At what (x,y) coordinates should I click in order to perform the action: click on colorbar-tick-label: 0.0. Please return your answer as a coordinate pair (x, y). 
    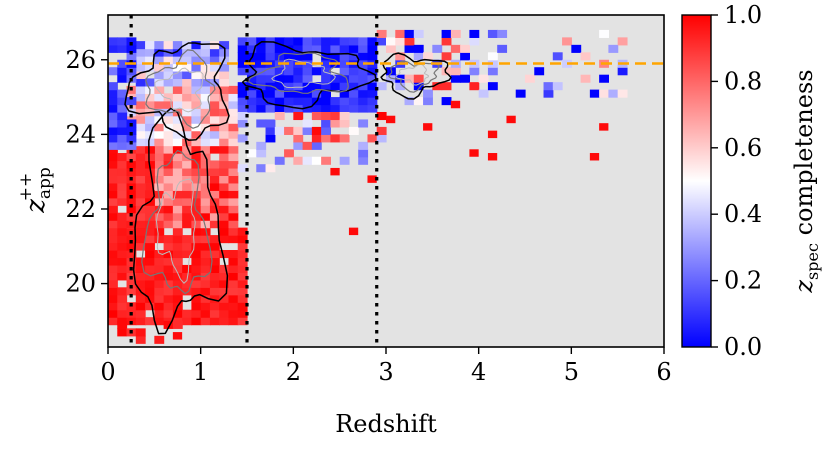
    Looking at the image, I should click on (743, 347).